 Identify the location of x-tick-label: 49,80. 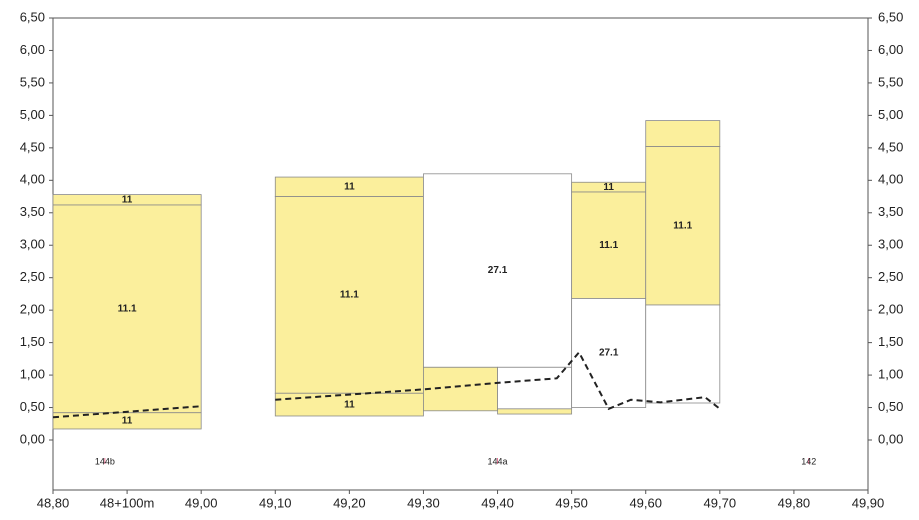
(794, 502).